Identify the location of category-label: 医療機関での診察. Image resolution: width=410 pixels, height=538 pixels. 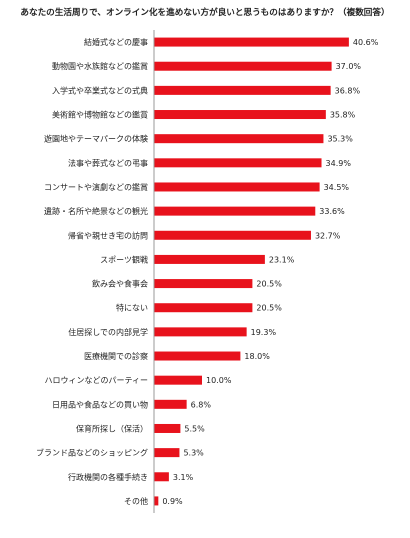
(116, 356).